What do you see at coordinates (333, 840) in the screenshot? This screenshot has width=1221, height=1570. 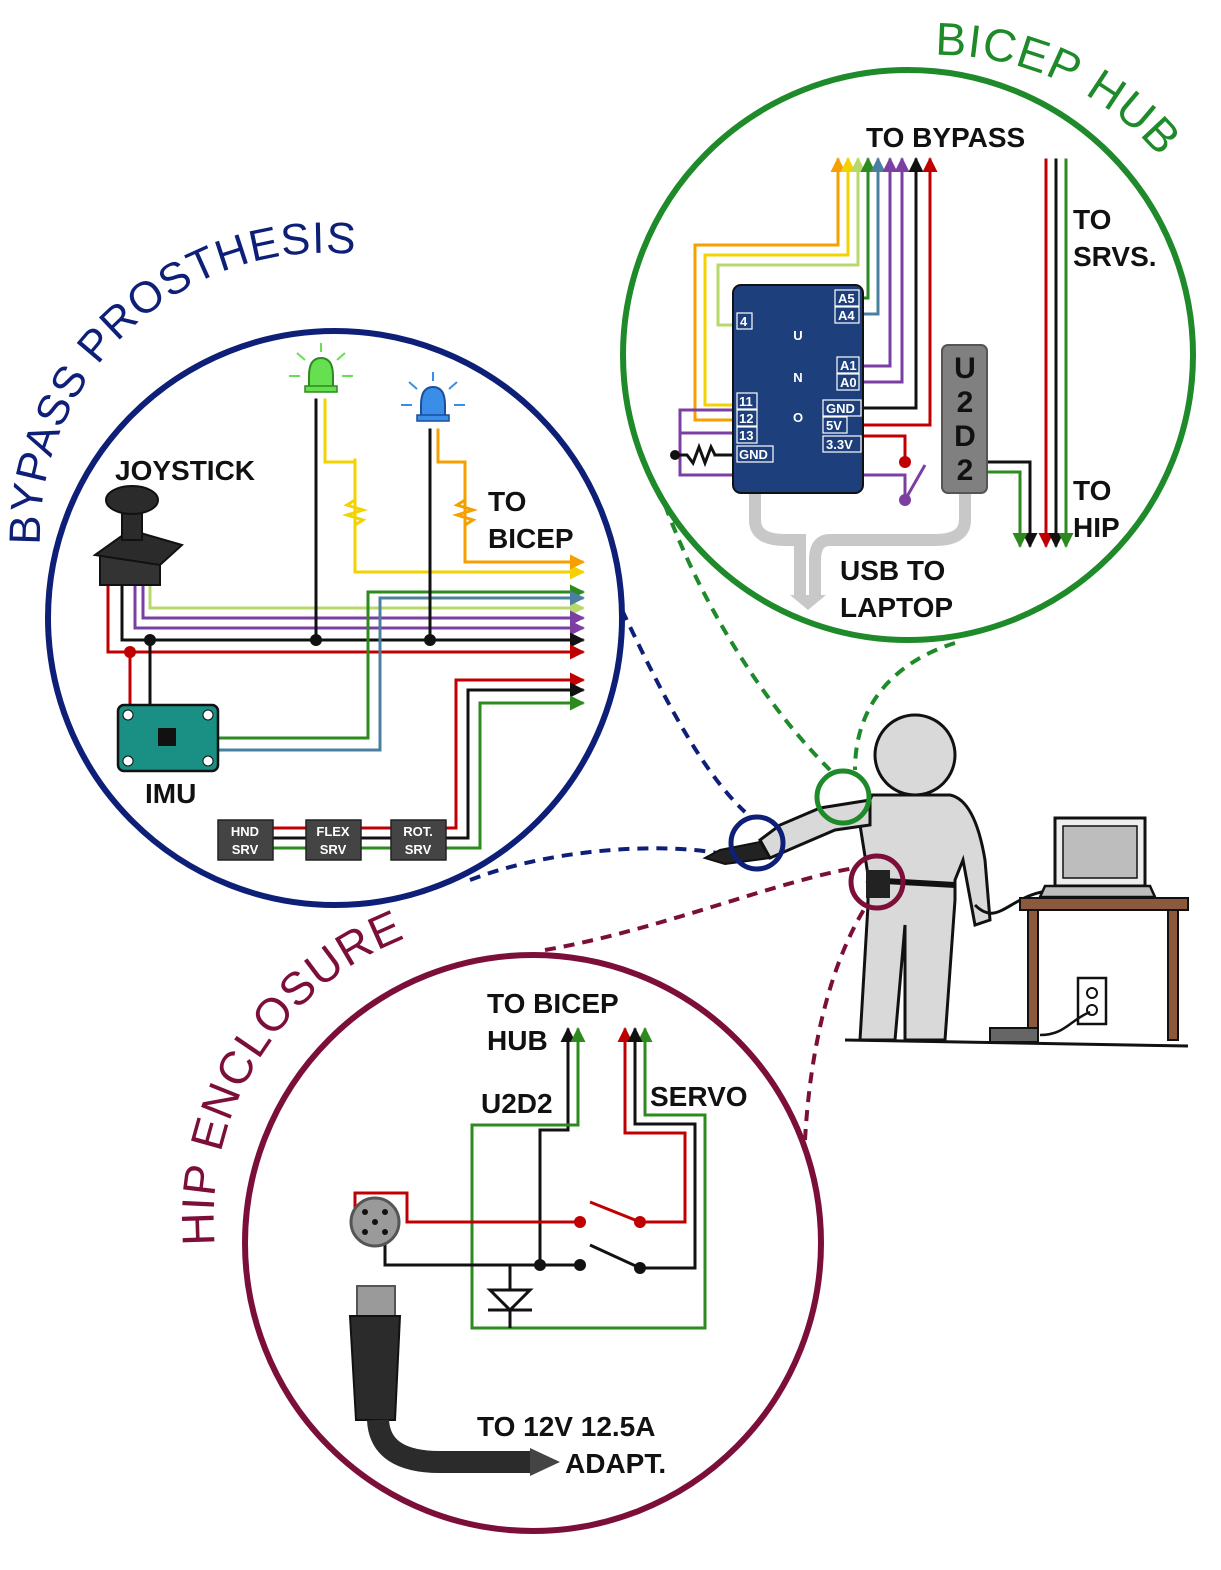 I see `servo-box-flex: FLEX SRV` at bounding box center [333, 840].